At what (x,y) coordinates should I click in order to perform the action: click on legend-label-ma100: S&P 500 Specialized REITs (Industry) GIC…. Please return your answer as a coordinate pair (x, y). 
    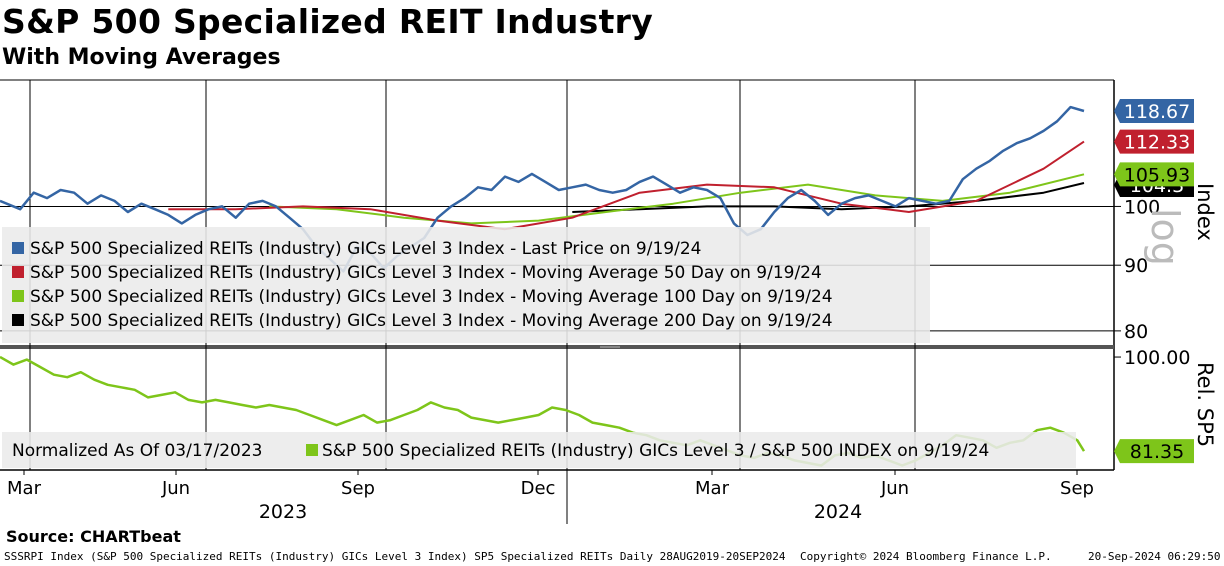
    Looking at the image, I should click on (431, 297).